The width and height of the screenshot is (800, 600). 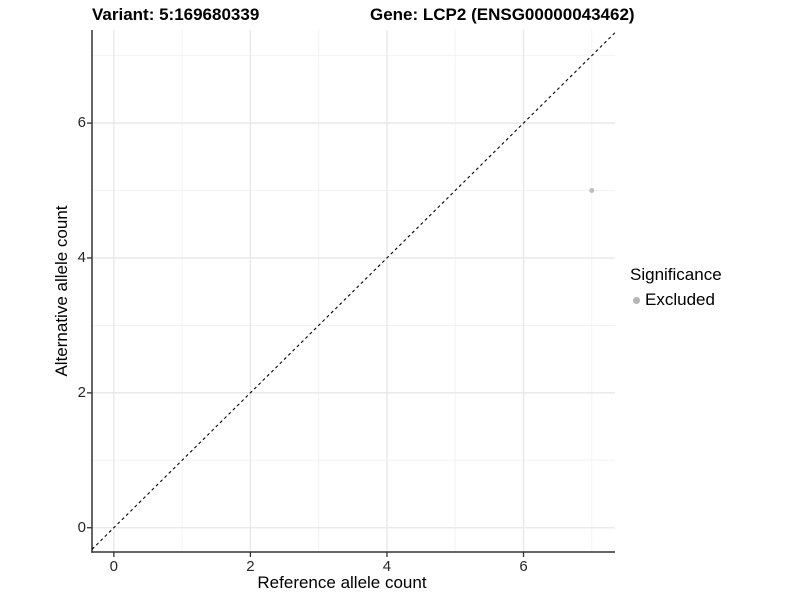 What do you see at coordinates (81, 123) in the screenshot?
I see `y-tick-label: 6` at bounding box center [81, 123].